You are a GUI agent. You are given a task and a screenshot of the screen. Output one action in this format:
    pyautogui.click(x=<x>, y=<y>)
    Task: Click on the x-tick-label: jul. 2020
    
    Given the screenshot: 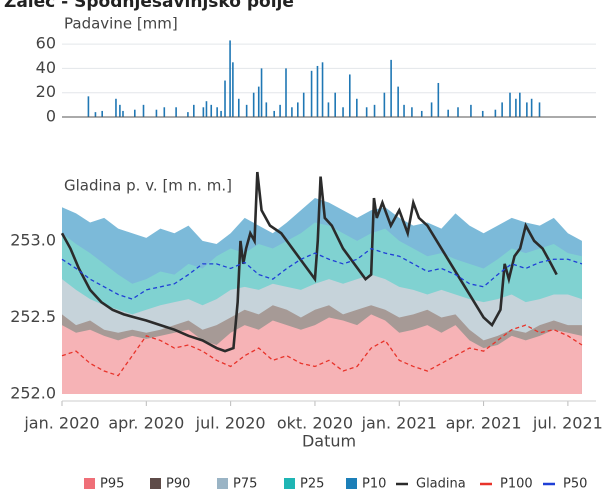 What is the action you would take?
    pyautogui.click(x=230, y=423)
    